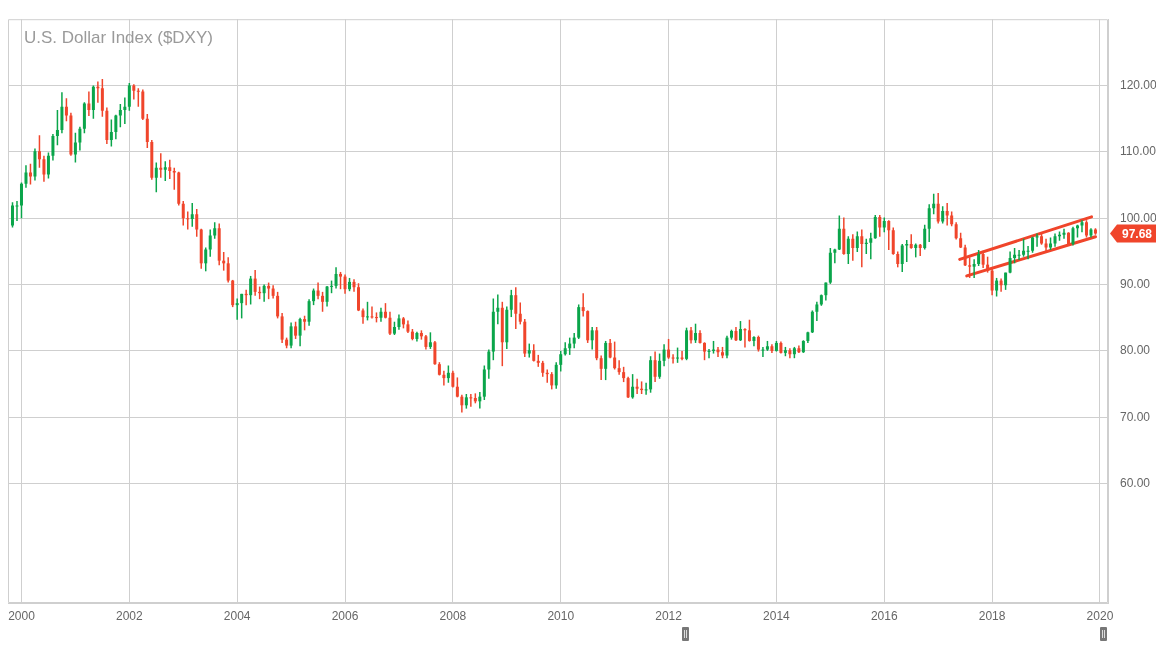 The image size is (1156, 650). I want to click on x-tick-label: 2006, so click(345, 615).